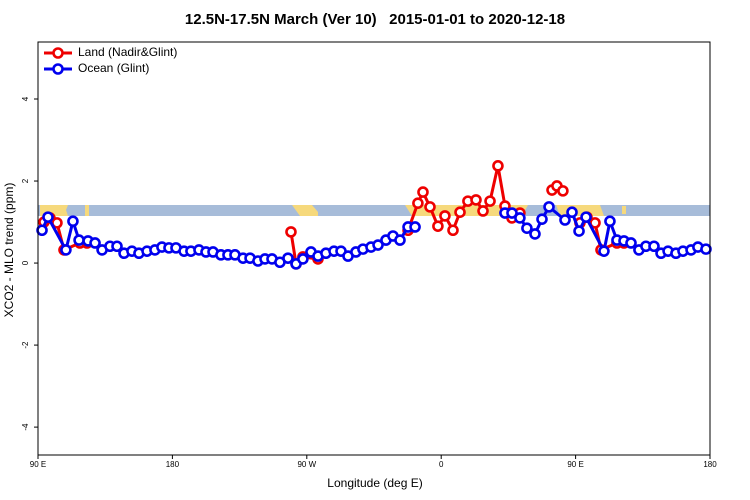 The width and height of the screenshot is (750, 500). I want to click on x-tick-label: 0, so click(441, 464).